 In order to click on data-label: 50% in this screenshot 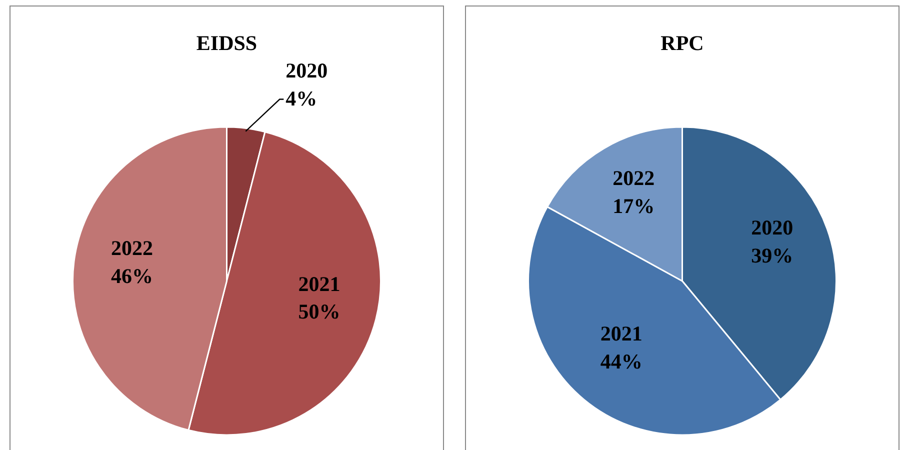, I will do `click(319, 312)`.